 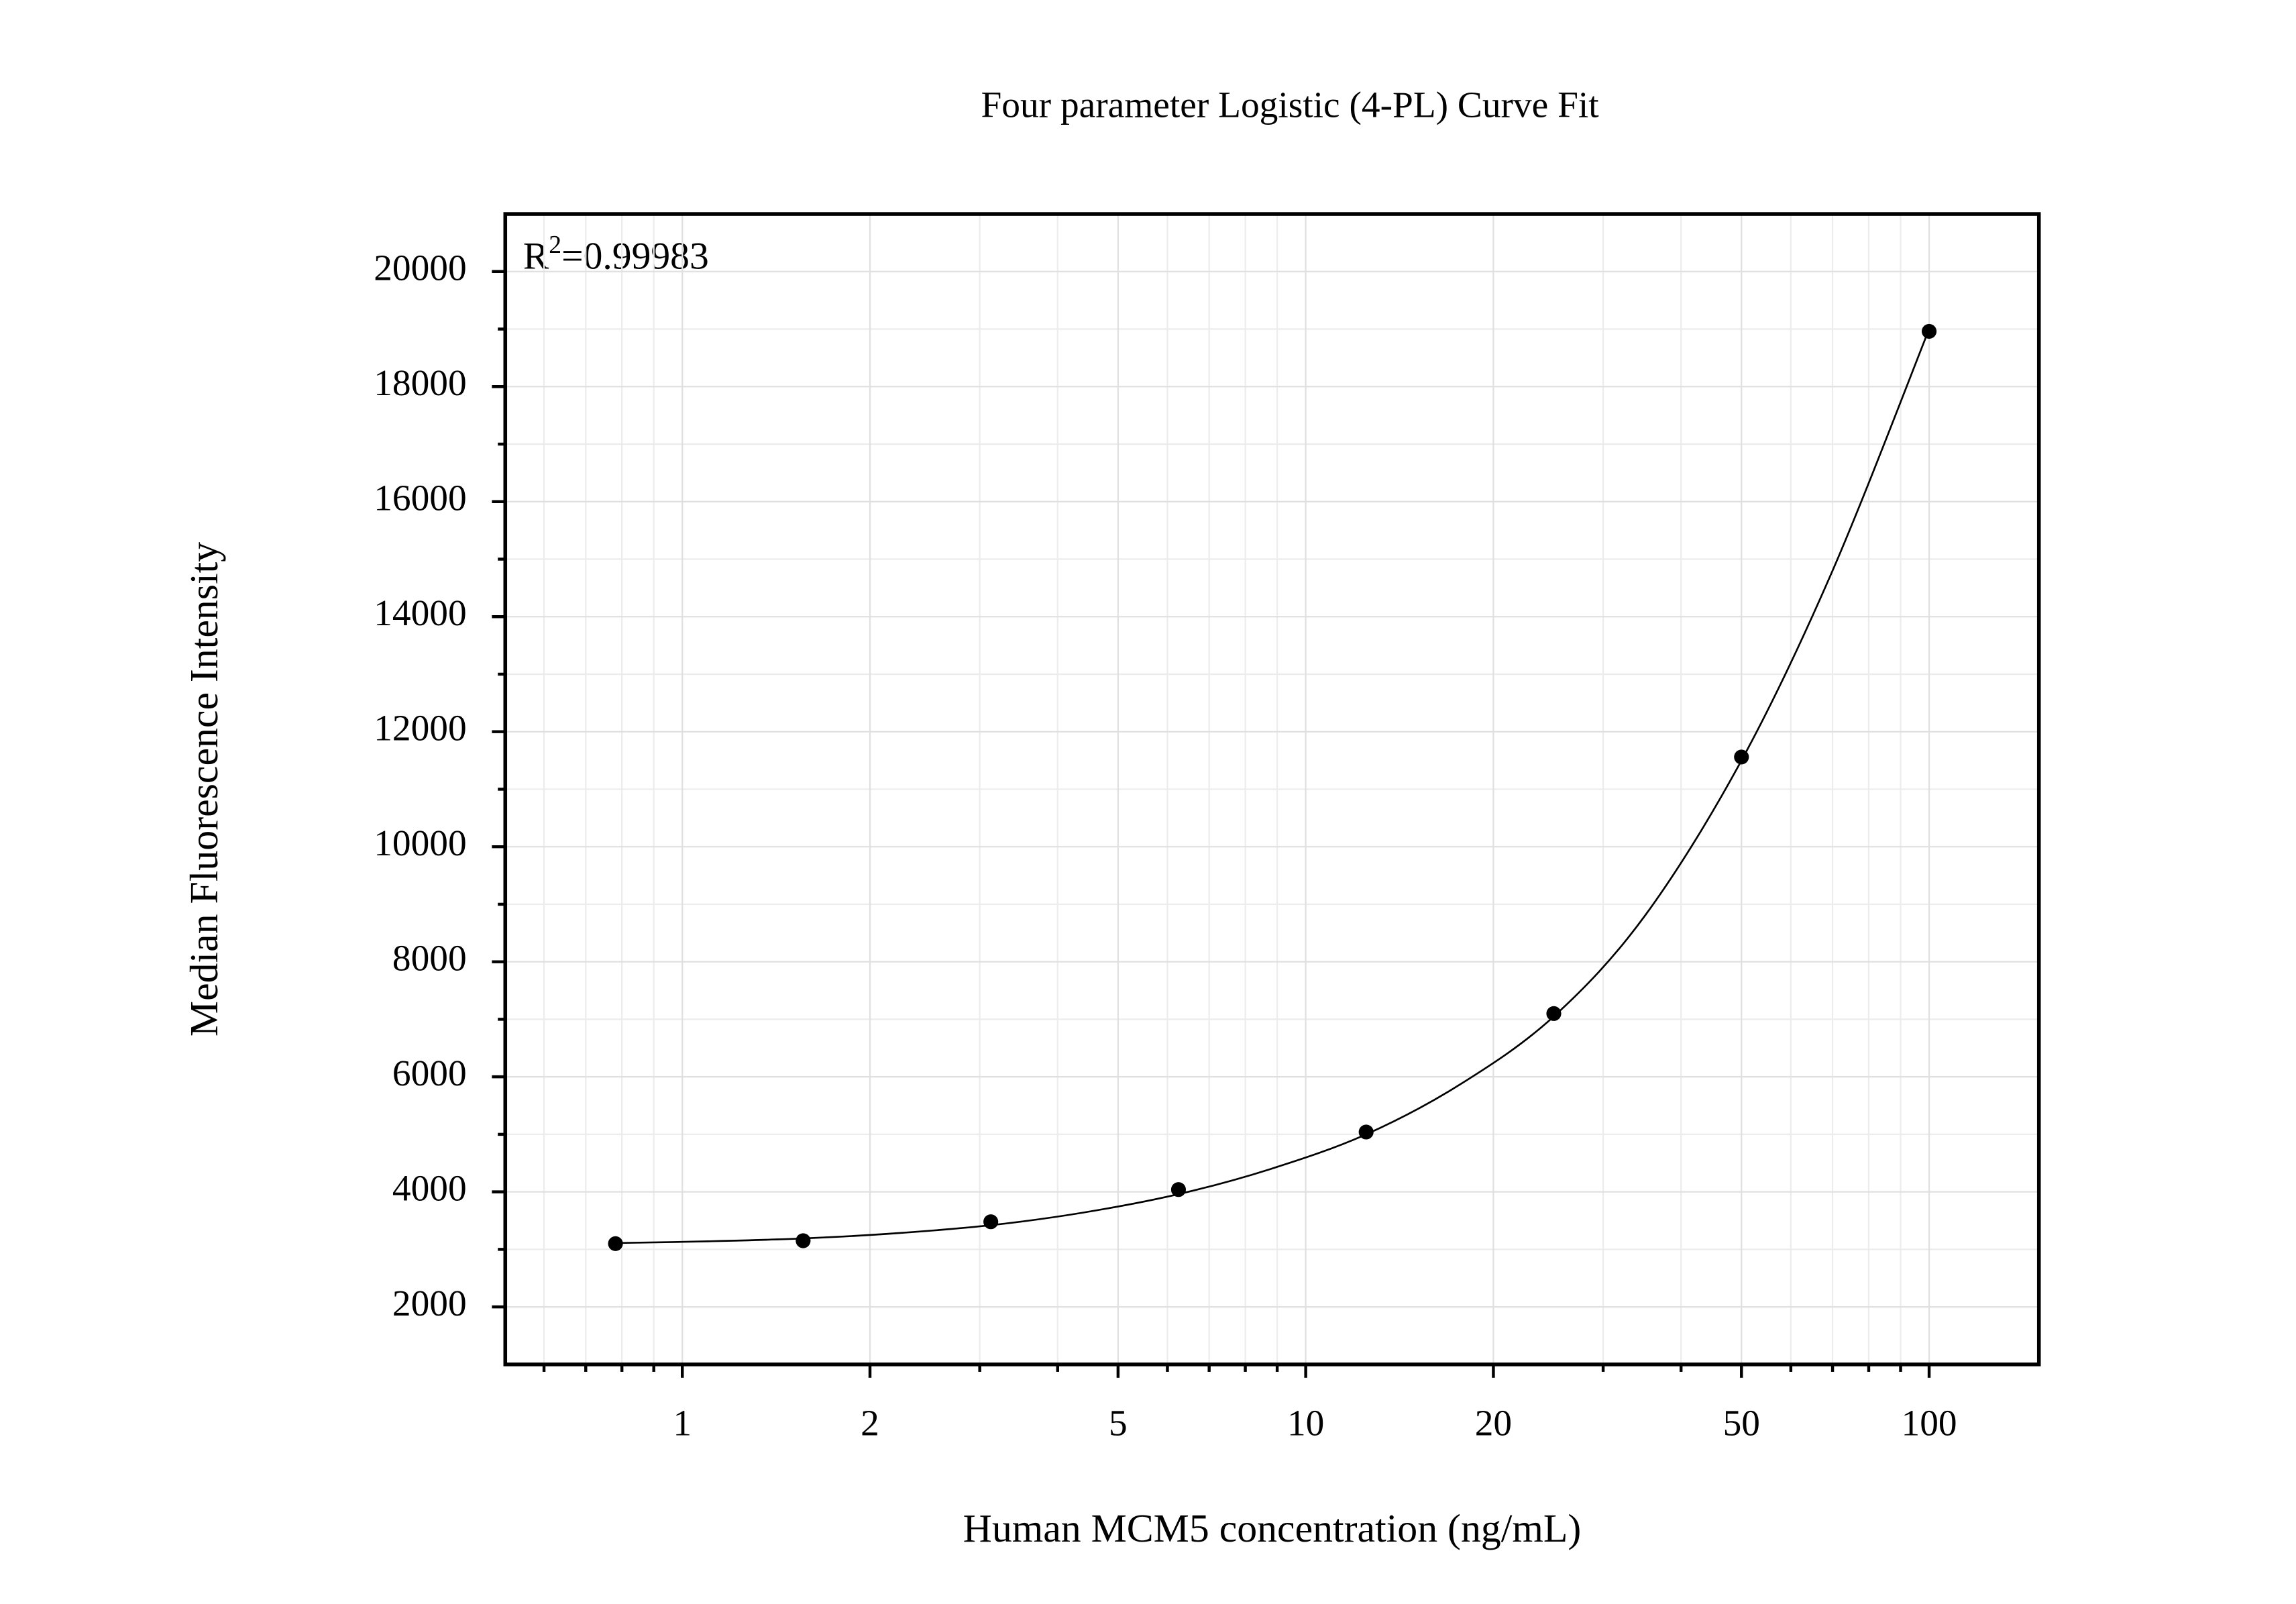 I want to click on y-axis-label: Median Fluorescence Intensity, so click(x=204, y=789).